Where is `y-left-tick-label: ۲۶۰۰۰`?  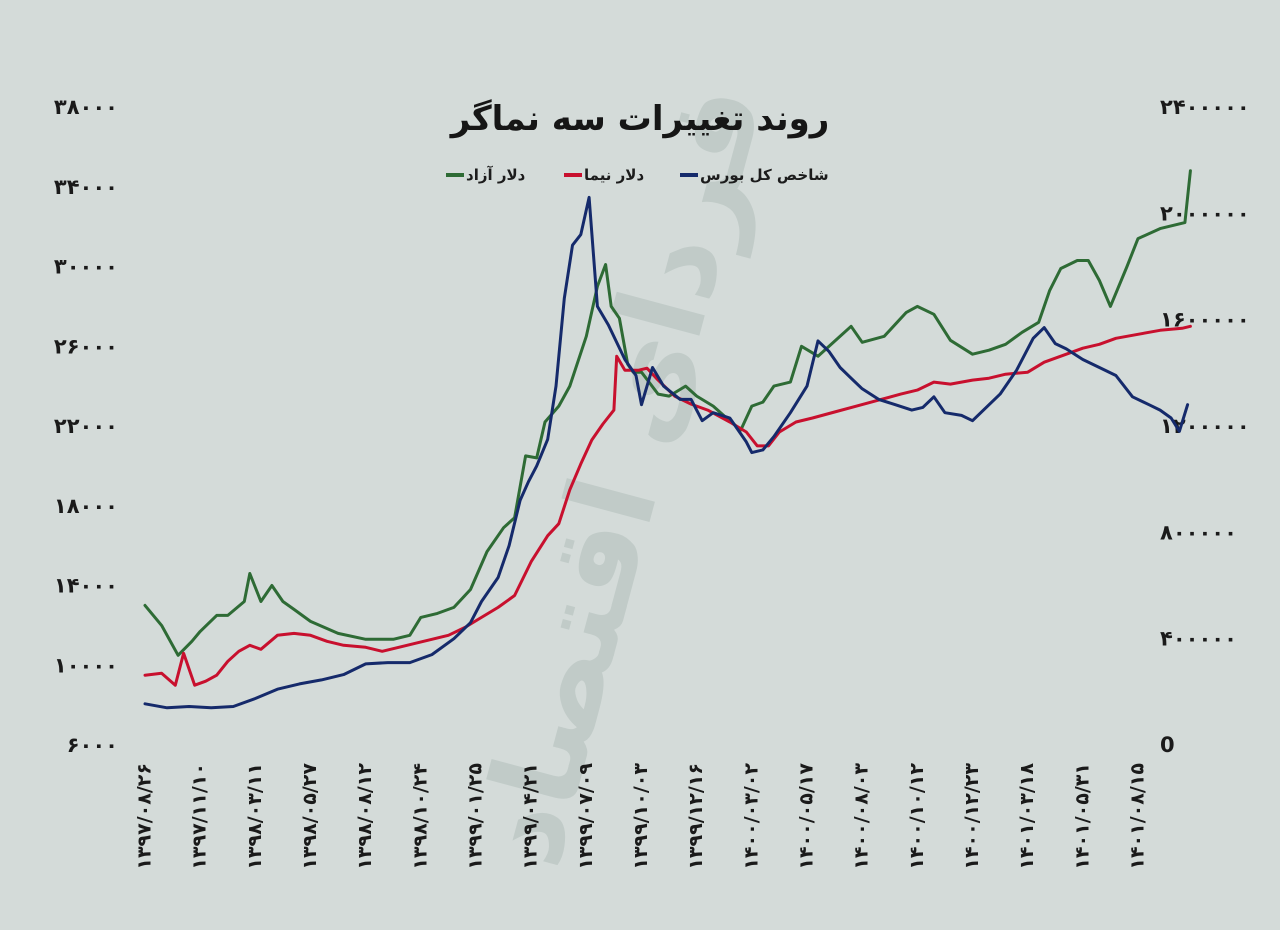 y-left-tick-label: ۲۶۰۰۰ is located at coordinates (86, 346).